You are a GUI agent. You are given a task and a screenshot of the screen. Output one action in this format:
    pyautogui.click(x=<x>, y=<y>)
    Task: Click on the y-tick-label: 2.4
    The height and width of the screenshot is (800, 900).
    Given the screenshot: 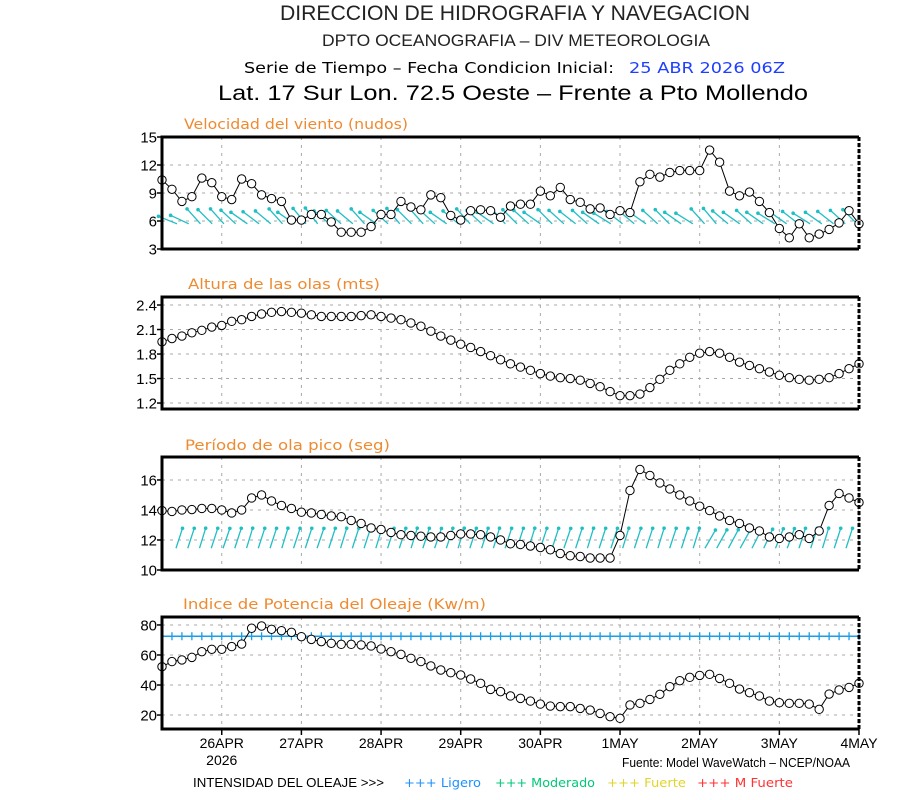 What is the action you would take?
    pyautogui.click(x=146, y=306)
    